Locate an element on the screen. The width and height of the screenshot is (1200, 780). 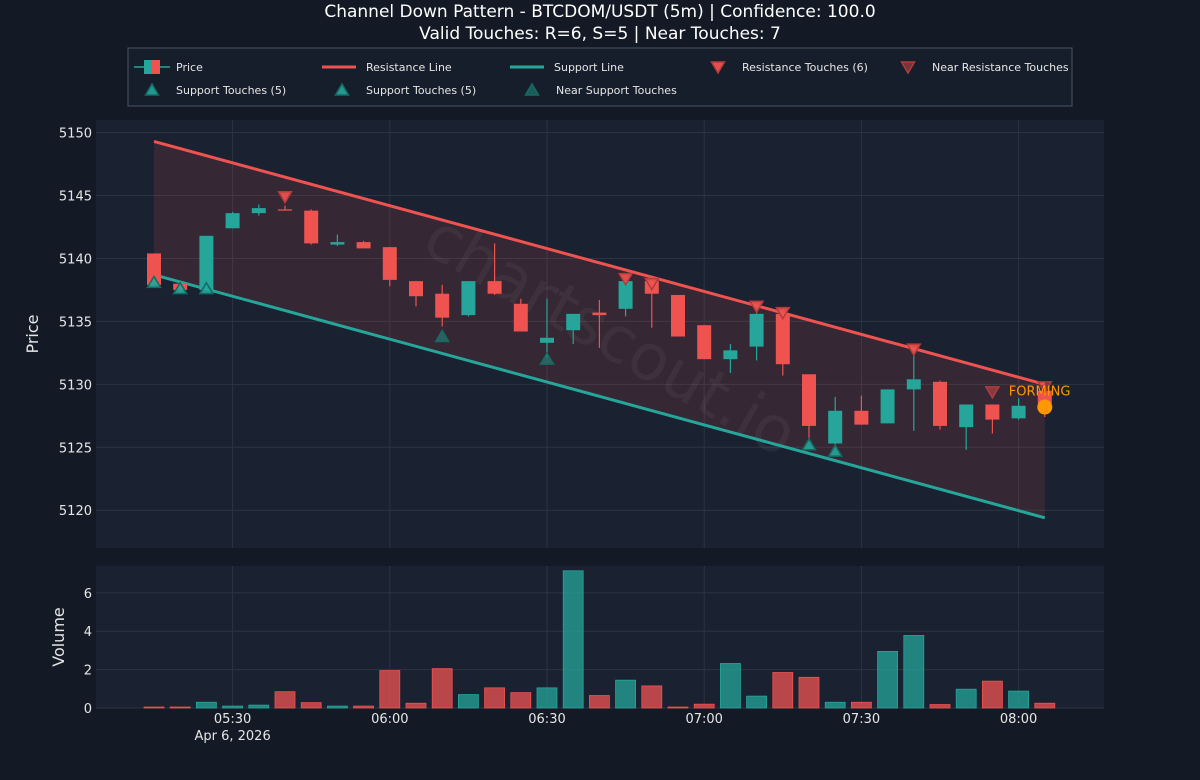
forming-label: FORMING is located at coordinates (1040, 391).